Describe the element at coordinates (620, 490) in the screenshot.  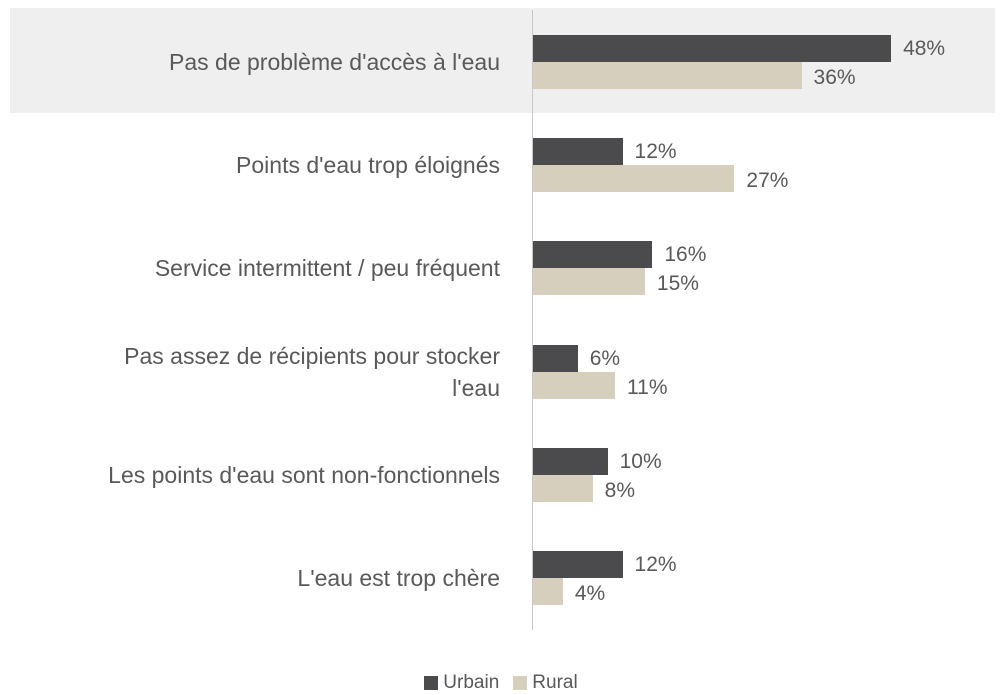
I see `value-label: 8%` at that location.